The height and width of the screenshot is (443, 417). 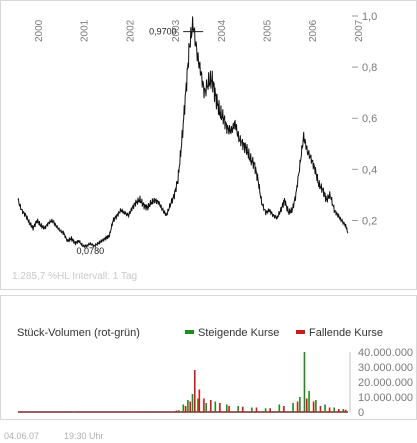 I want to click on volume-y-tick-label: 20.000.000, so click(x=385, y=383).